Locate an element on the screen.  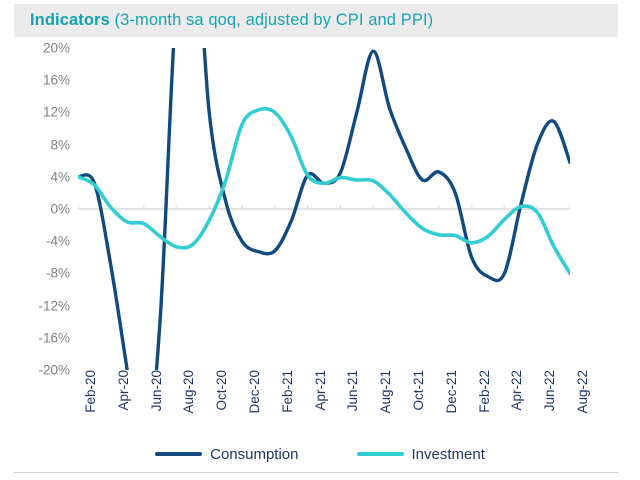
y-tick-label: 20% is located at coordinates (56, 48).